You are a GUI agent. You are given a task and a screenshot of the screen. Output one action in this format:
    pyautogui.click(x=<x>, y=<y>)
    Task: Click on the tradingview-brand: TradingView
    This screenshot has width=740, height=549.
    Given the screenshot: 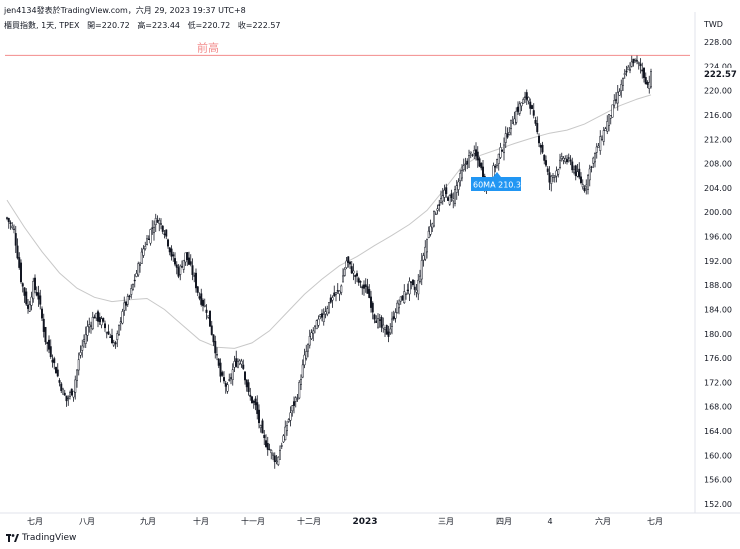 What is the action you would take?
    pyautogui.click(x=49, y=538)
    